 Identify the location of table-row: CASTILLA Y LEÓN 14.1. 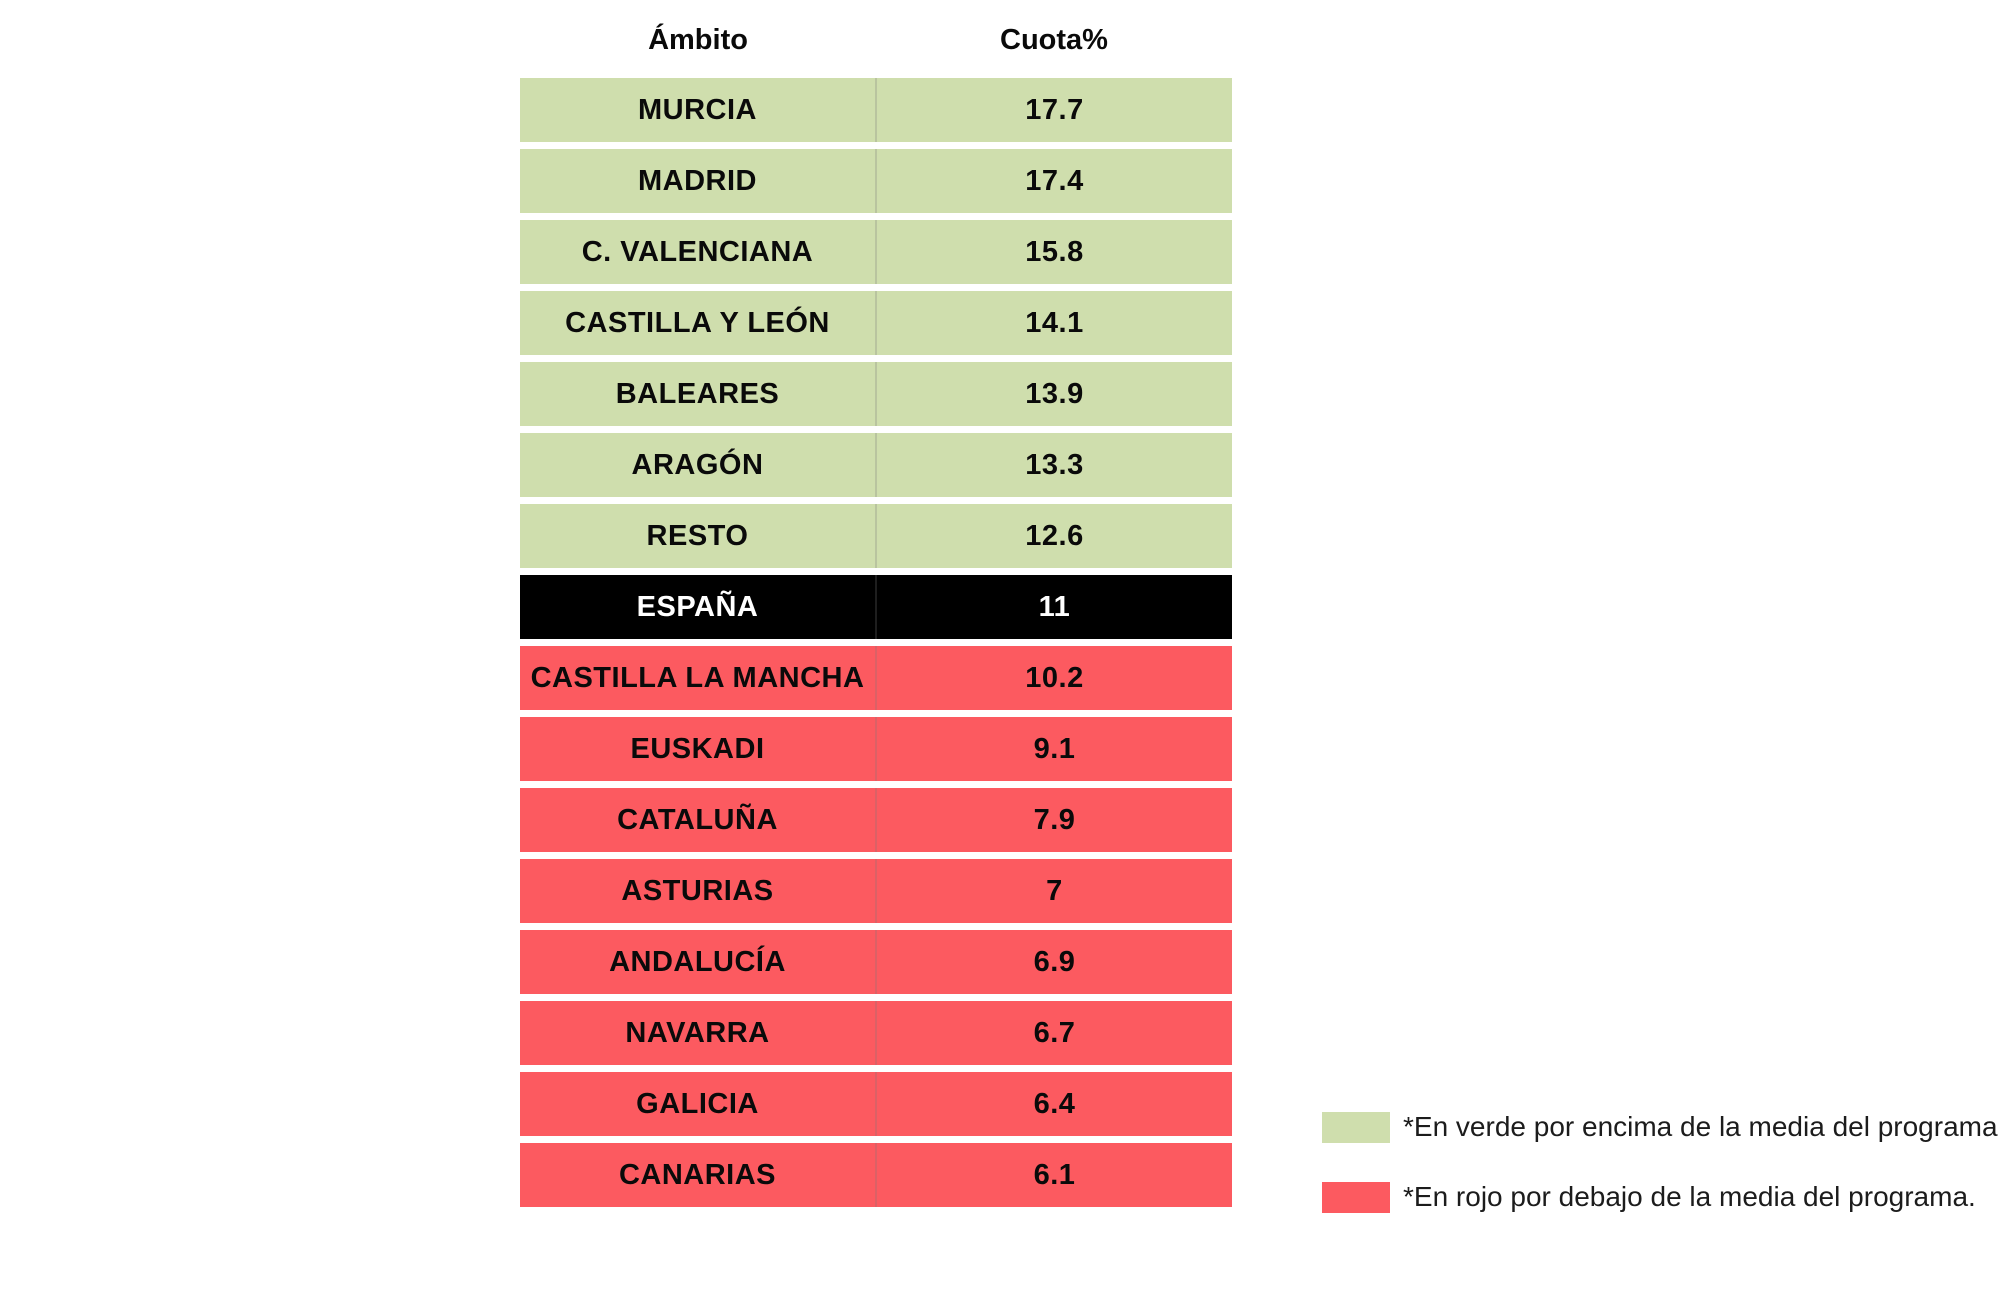
(876, 323).